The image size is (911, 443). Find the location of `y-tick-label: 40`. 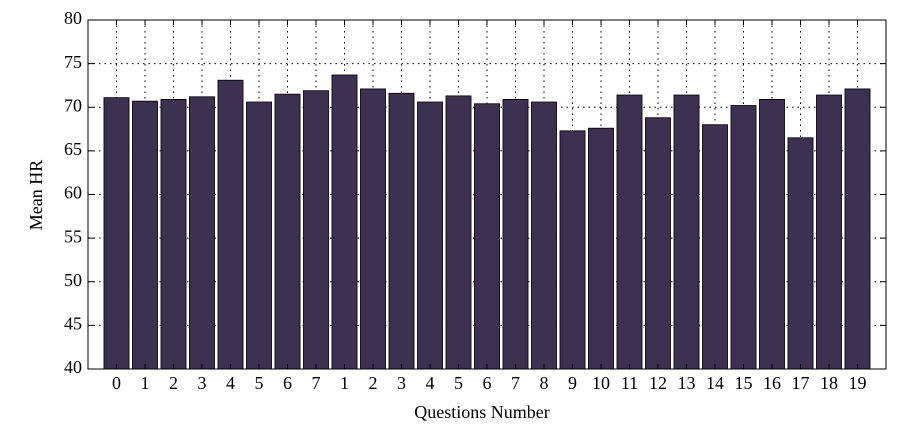

y-tick-label: 40 is located at coordinates (73, 367).